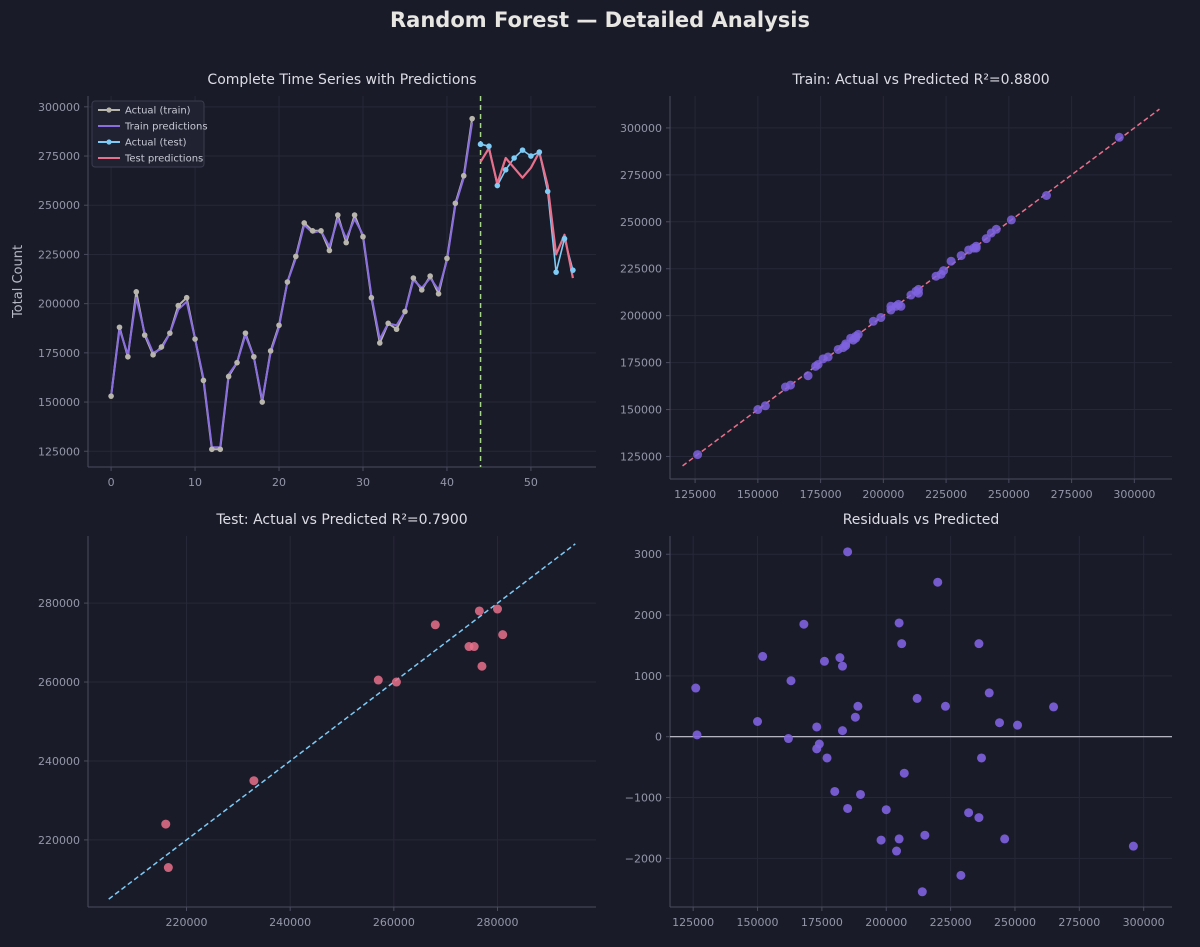 This screenshot has height=947, width=1200. Describe the element at coordinates (59, 682) in the screenshot. I see `y-tick-label: 260000` at that location.